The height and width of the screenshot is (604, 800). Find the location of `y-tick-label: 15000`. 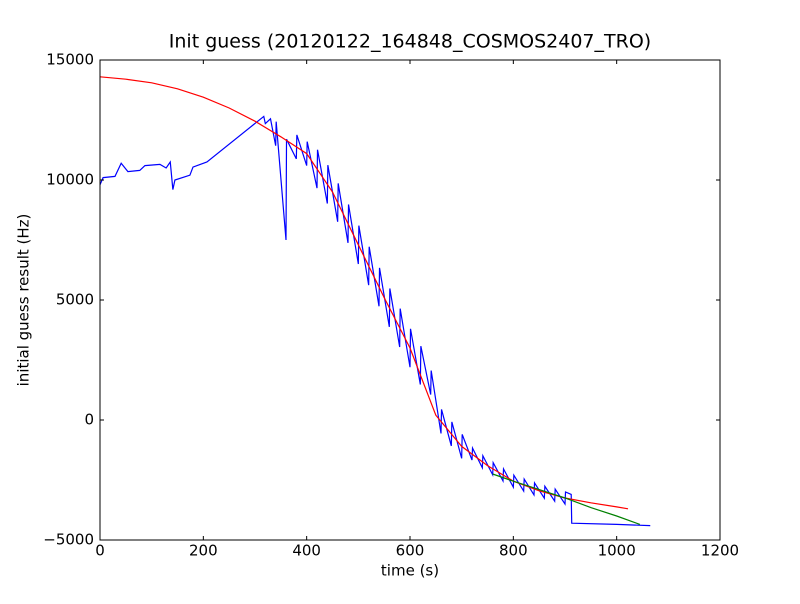

y-tick-label: 15000 is located at coordinates (70, 60).